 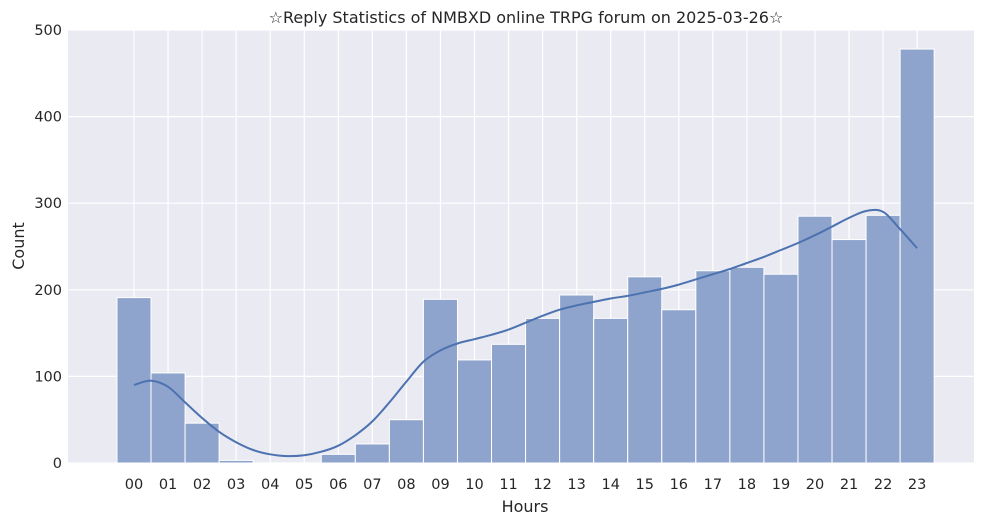 I want to click on x-tick-label: 18, so click(x=747, y=485).